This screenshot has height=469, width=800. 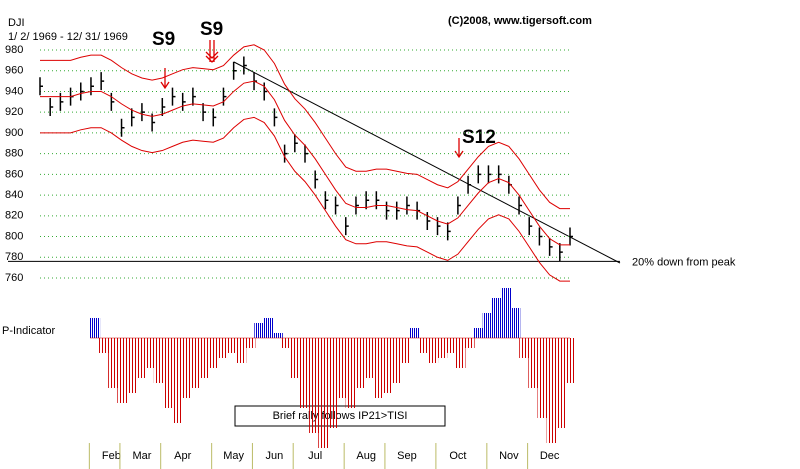 I want to click on y-tick-label: 940, so click(x=14, y=91).